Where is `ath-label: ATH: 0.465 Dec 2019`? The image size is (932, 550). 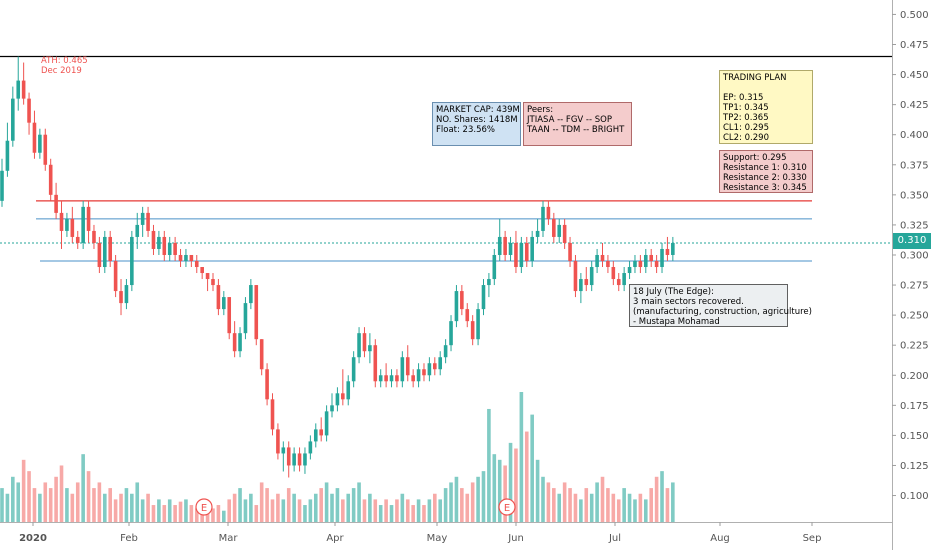
ath-label: ATH: 0.465 Dec 2019 is located at coordinates (64, 66).